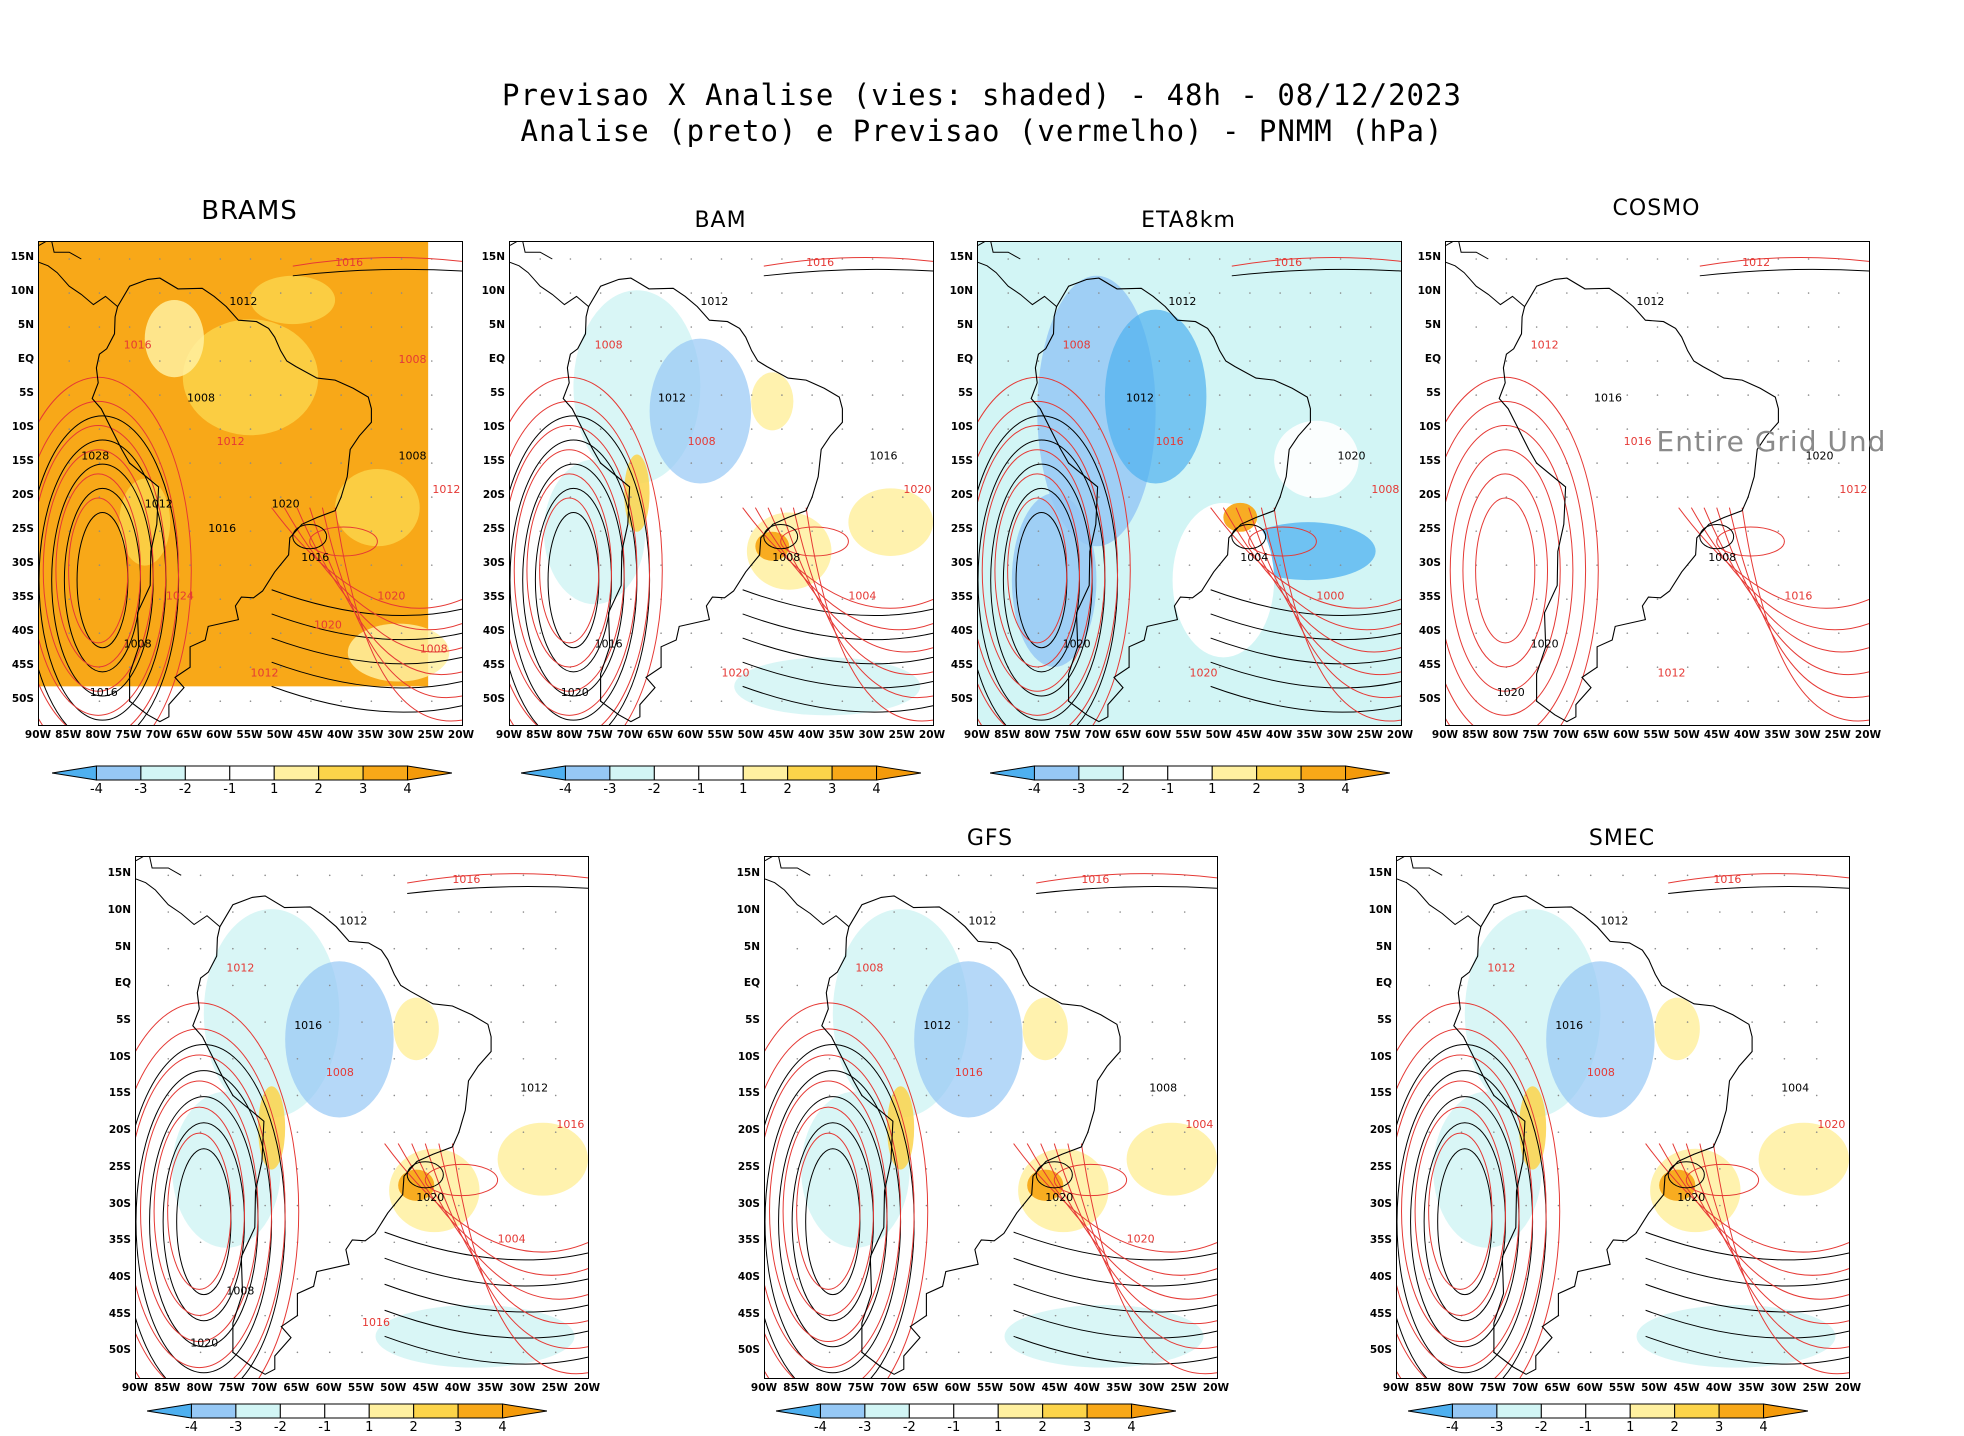 The width and height of the screenshot is (1964, 1436). I want to click on y-axis-label: EQ, so click(1383, 983).